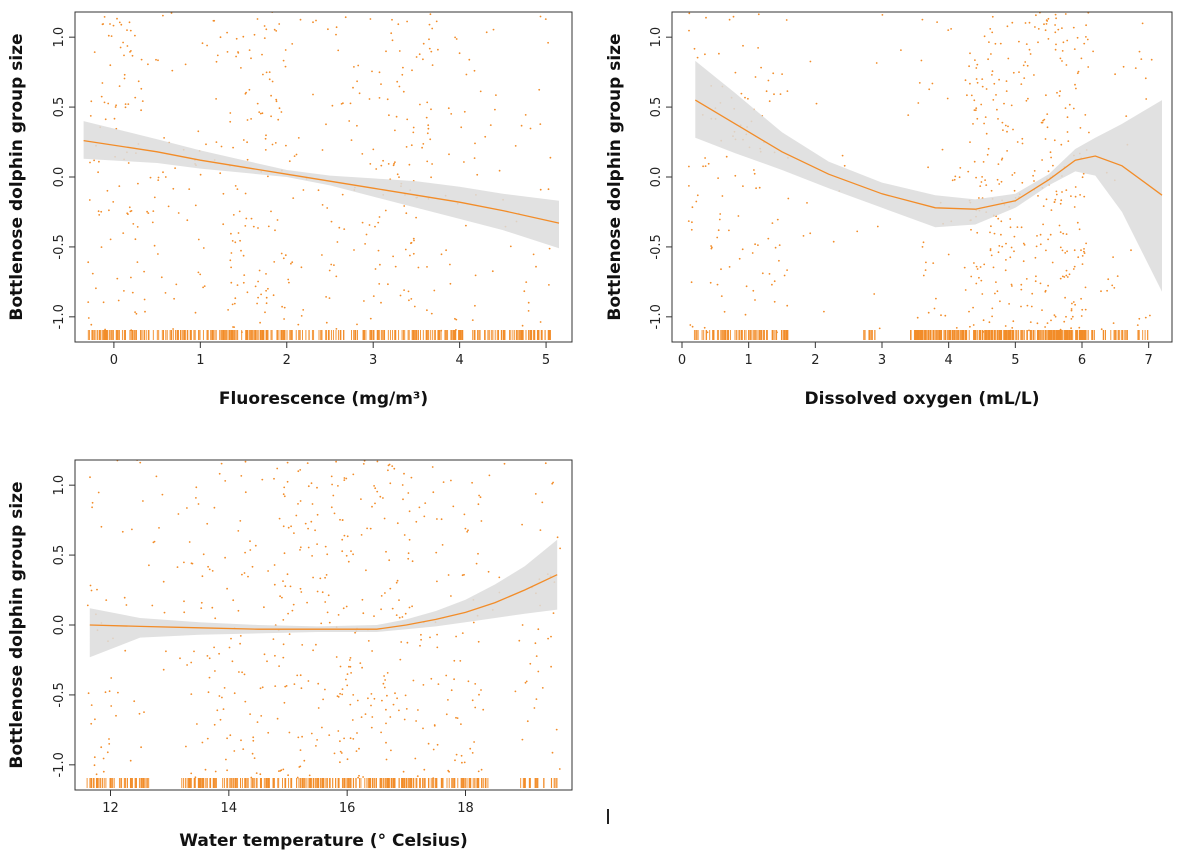 Image resolution: width=1184 pixels, height=854 pixels. I want to click on y-axis-title: Bottlenose dolphin group size, so click(17, 624).